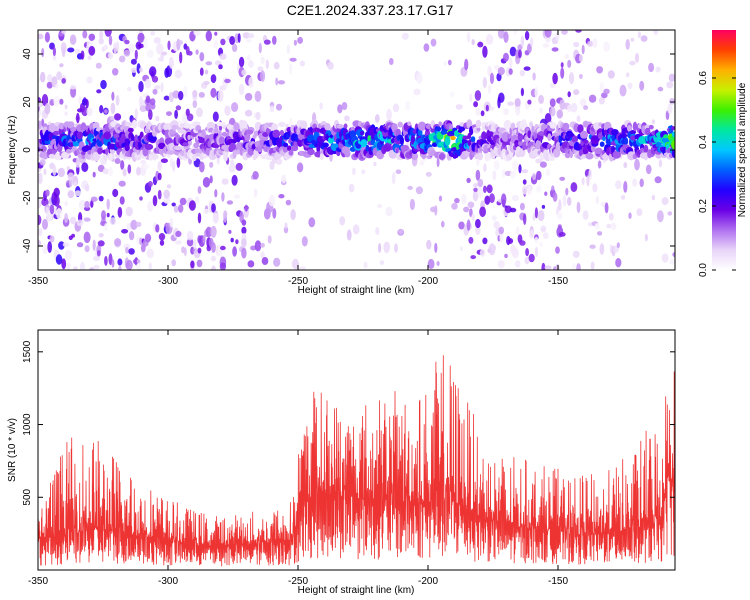 Image resolution: width=750 pixels, height=600 pixels. I want to click on y-tick-label: 1500, so click(27, 351).